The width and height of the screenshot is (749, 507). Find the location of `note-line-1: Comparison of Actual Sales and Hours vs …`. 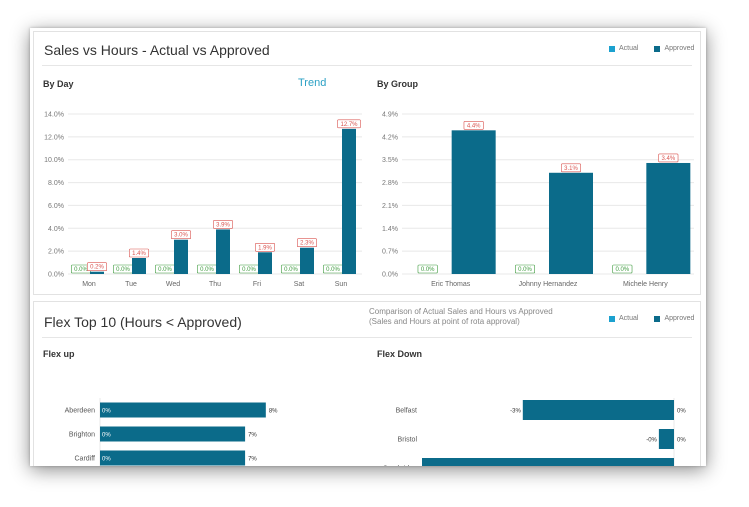

note-line-1: Comparison of Actual Sales and Hours vs … is located at coordinates (461, 311).